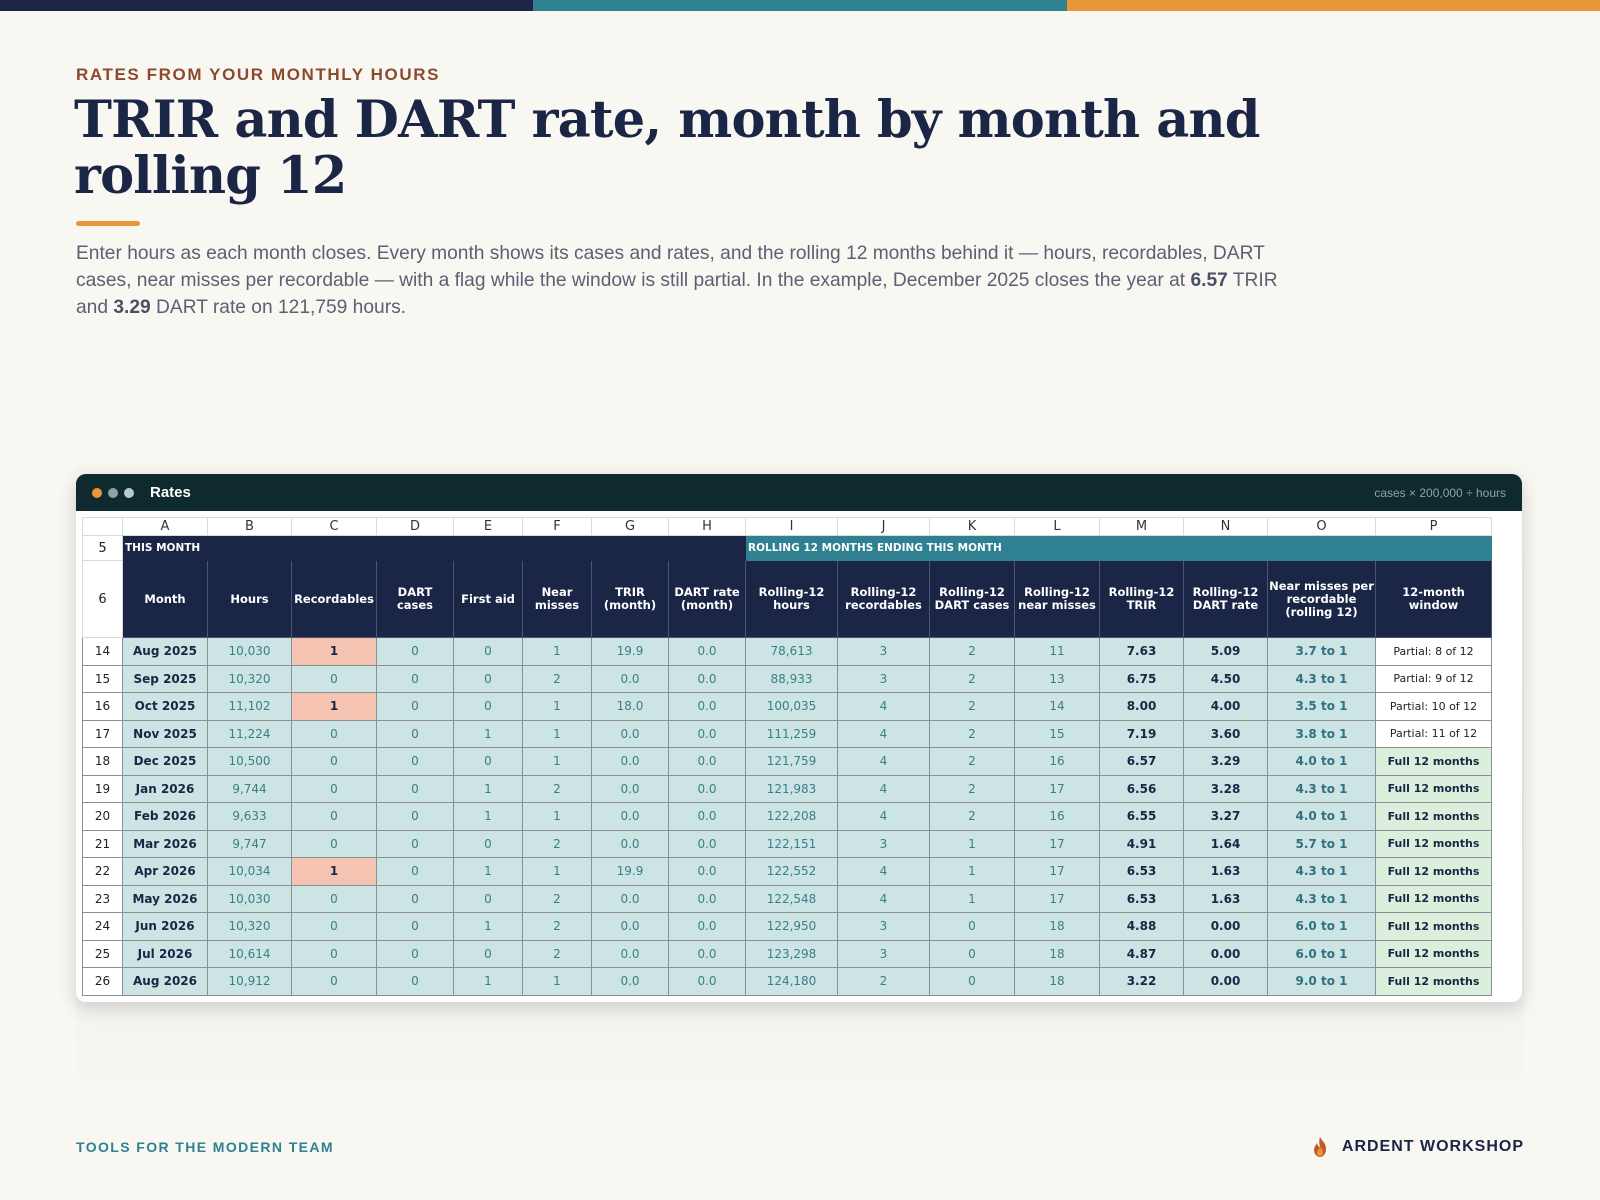 The image size is (1600, 1200). I want to click on row-number: 24, so click(102, 926).